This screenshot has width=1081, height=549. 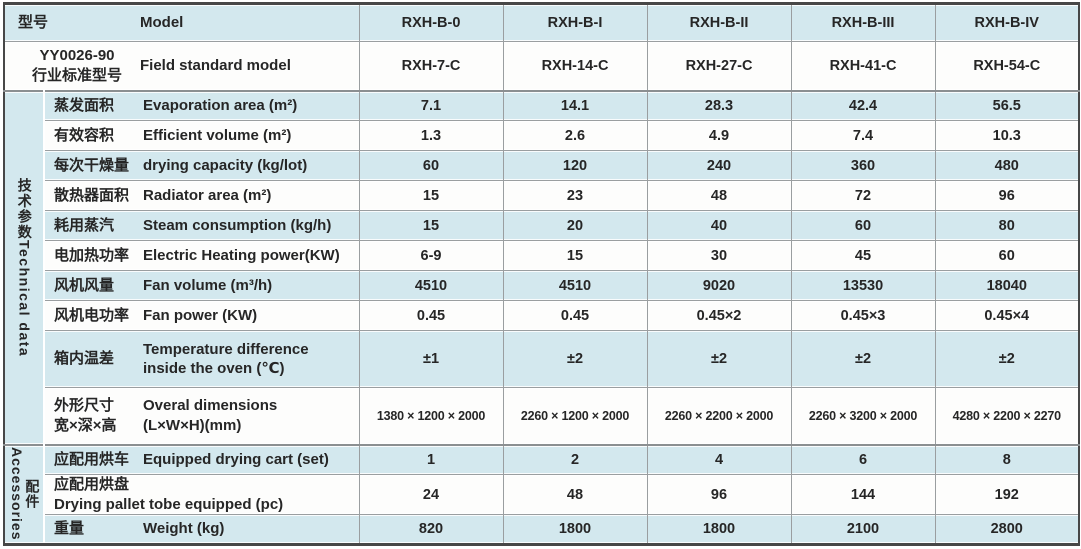 I want to click on row-label-zh: 风机电功率, so click(x=92, y=315).